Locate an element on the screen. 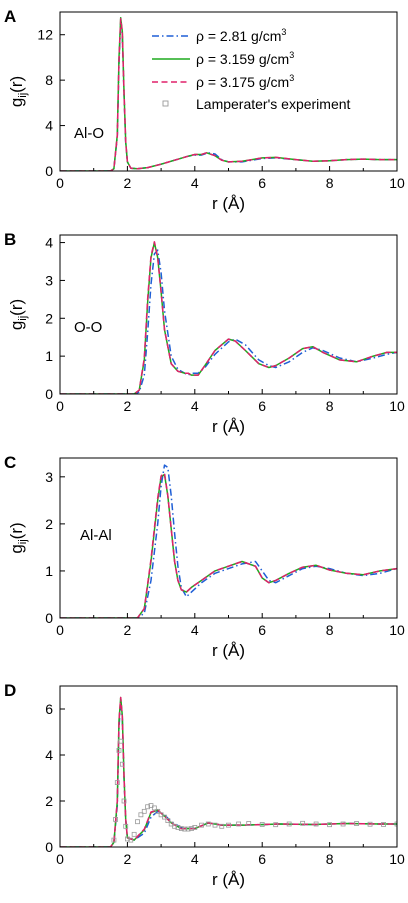  pair-annotation: Al-O is located at coordinates (89, 133).